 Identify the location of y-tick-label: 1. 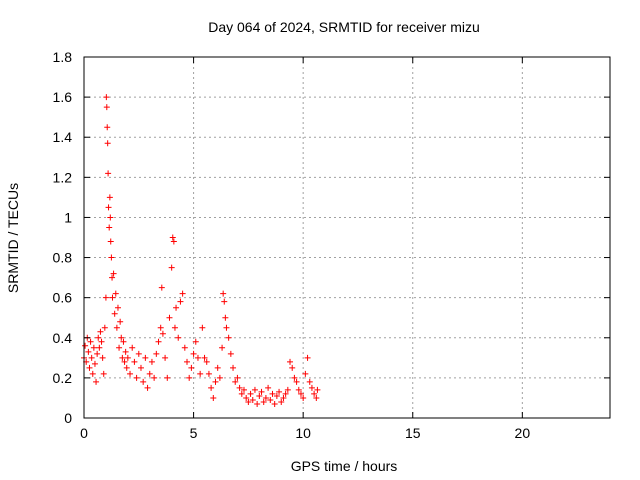
(68, 217).